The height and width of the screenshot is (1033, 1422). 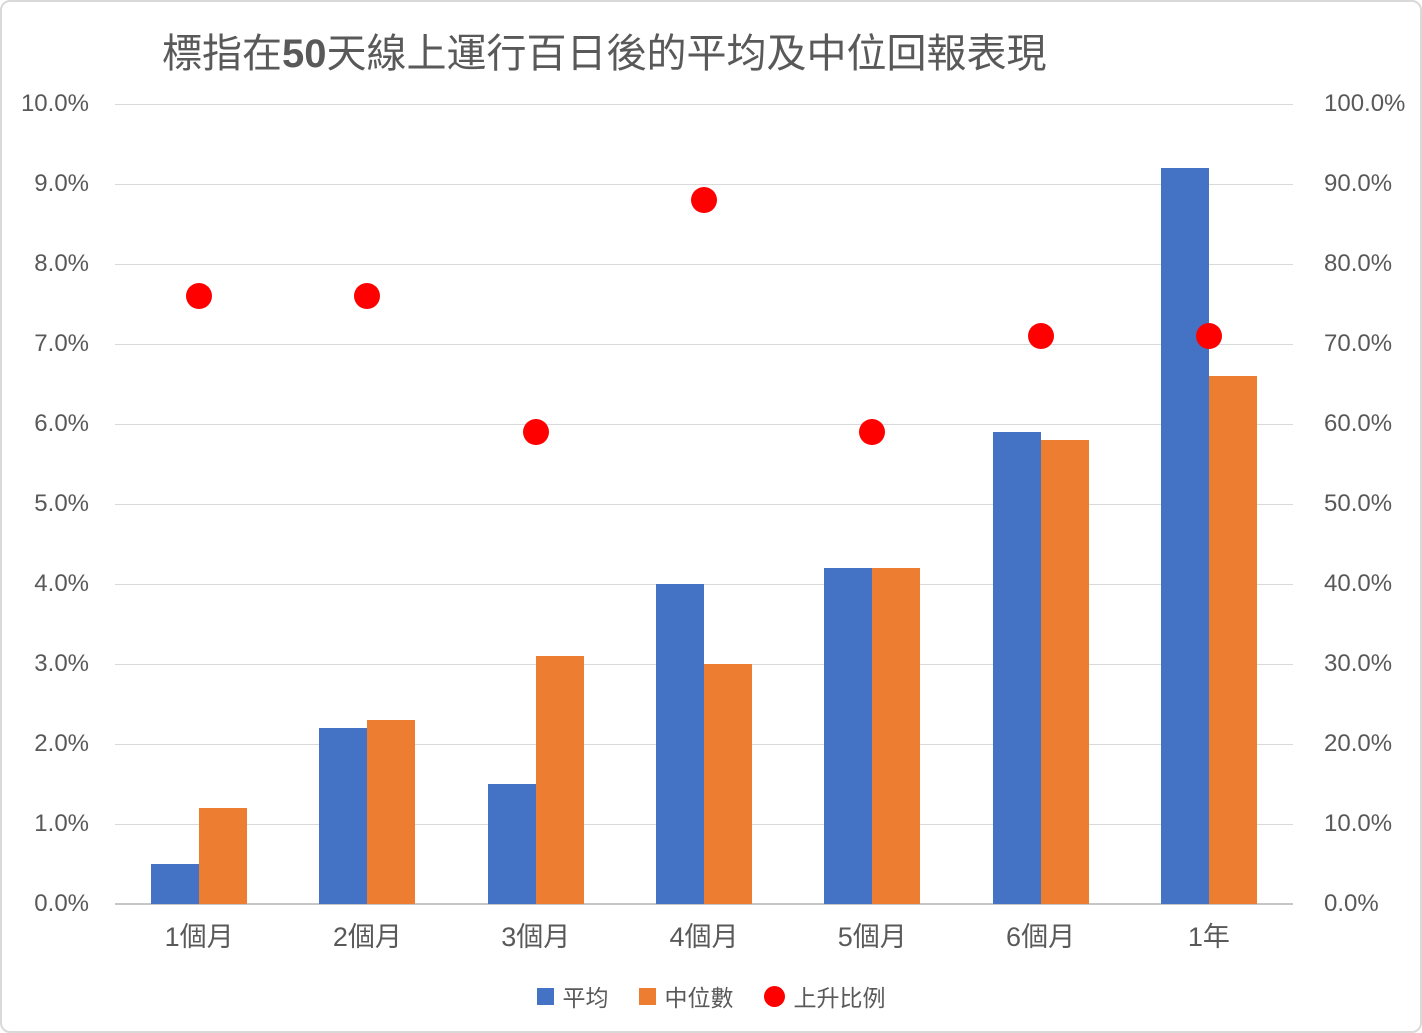 I want to click on right-axis-tick-label: 30.0%, so click(x=1358, y=663).